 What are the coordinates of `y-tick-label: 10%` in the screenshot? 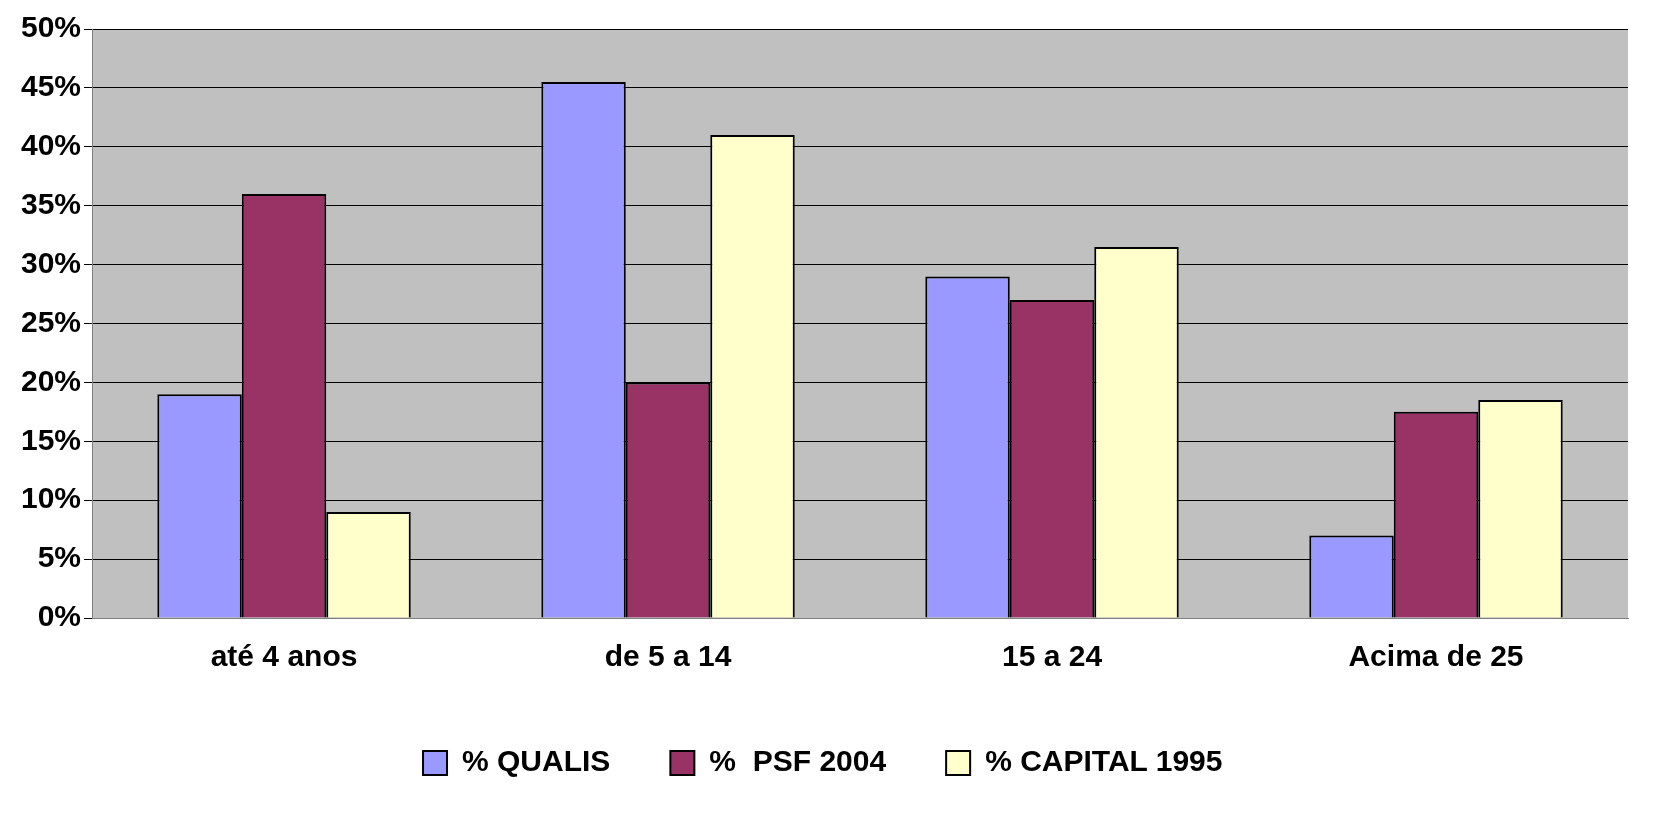 It's located at (51, 498).